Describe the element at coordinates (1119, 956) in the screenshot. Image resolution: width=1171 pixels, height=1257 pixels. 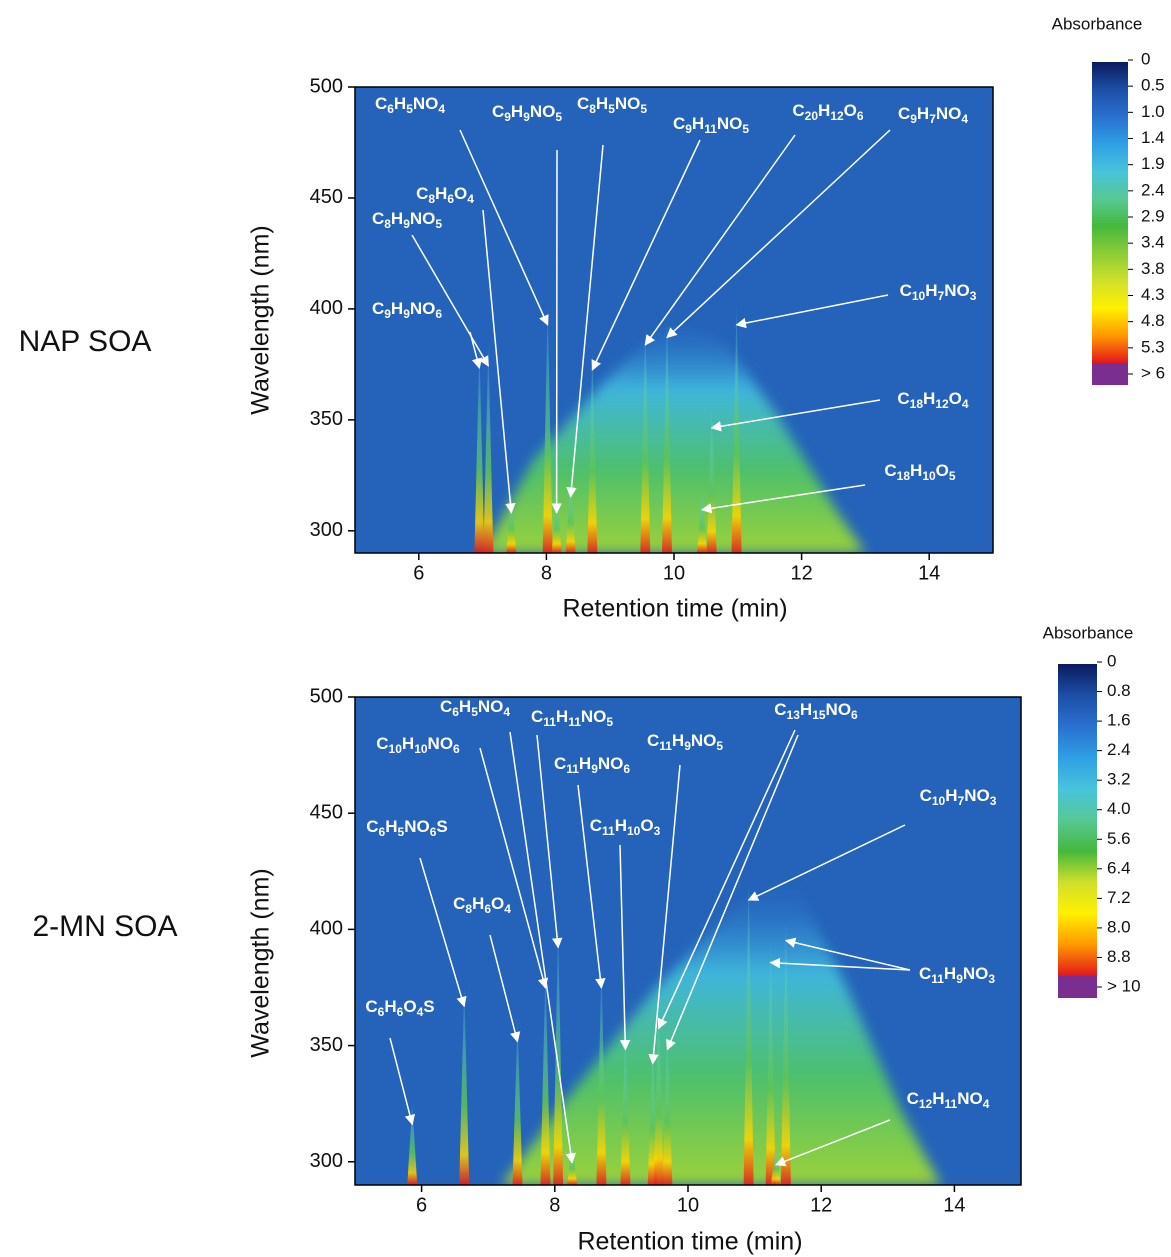
I see `colorbar-tick-label: 8.8` at that location.